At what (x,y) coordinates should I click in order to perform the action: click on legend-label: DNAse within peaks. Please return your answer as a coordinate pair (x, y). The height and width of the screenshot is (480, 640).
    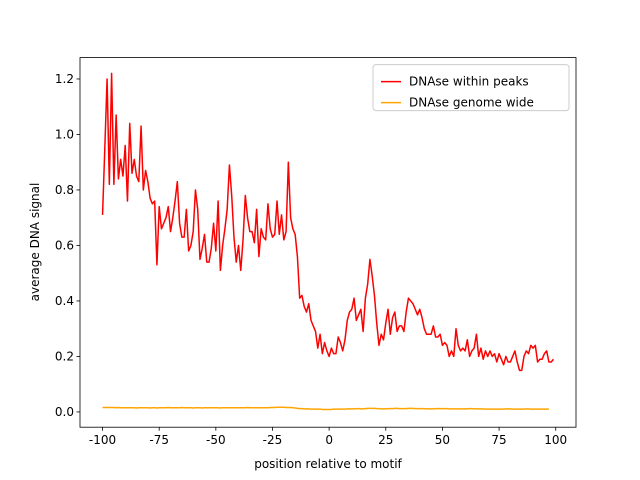
    Looking at the image, I should click on (469, 82).